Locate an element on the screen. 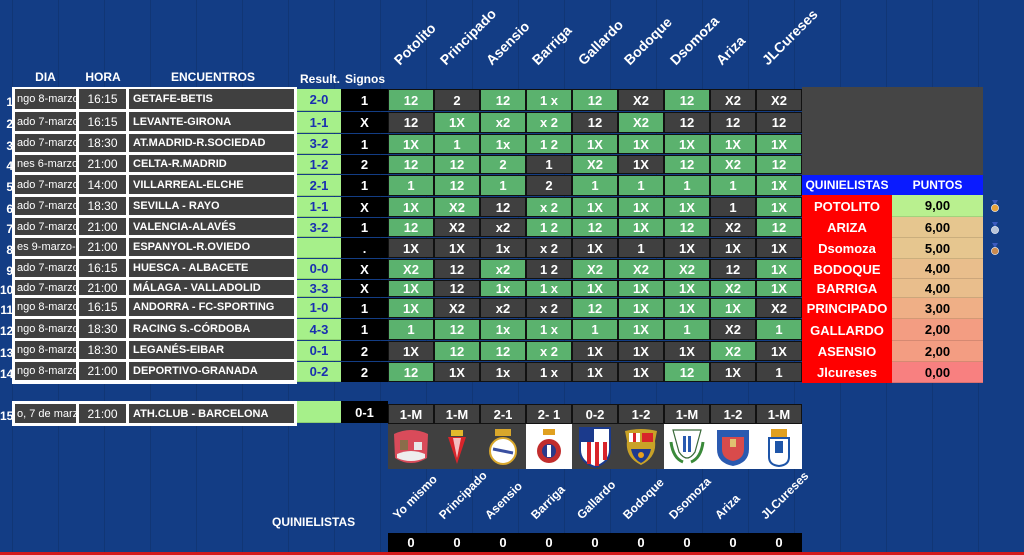 This screenshot has height=555, width=1024. match-teams: AT.MADRID-R.SOCIEDAD is located at coordinates (211, 143).